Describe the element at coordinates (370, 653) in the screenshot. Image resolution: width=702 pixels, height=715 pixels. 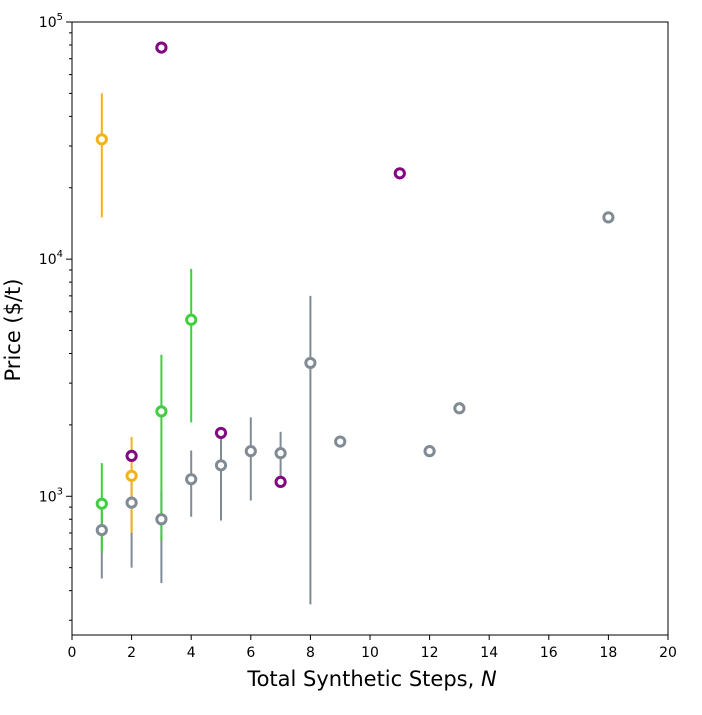
I see `x-tick-label: 10` at that location.